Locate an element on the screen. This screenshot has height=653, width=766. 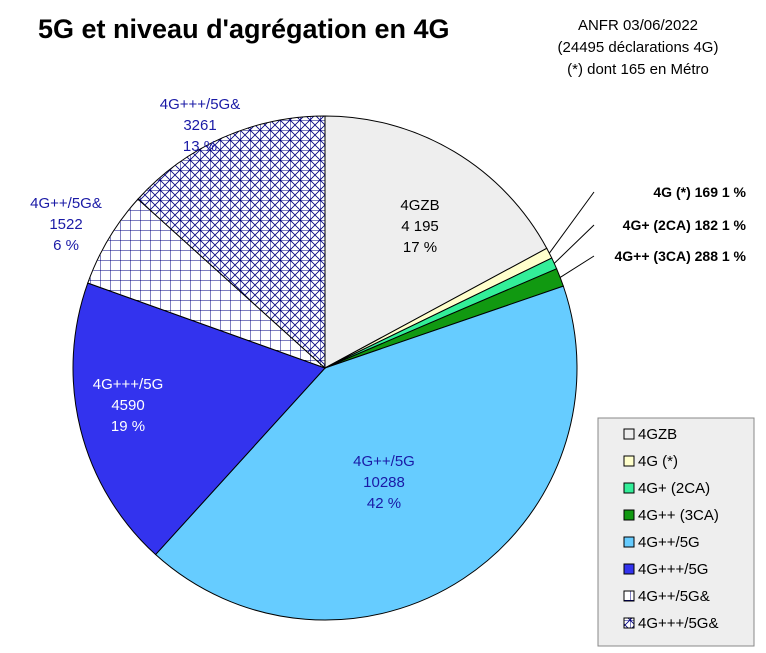
slice-label-percent-4gpp-5gamp: 6 % is located at coordinates (66, 245).